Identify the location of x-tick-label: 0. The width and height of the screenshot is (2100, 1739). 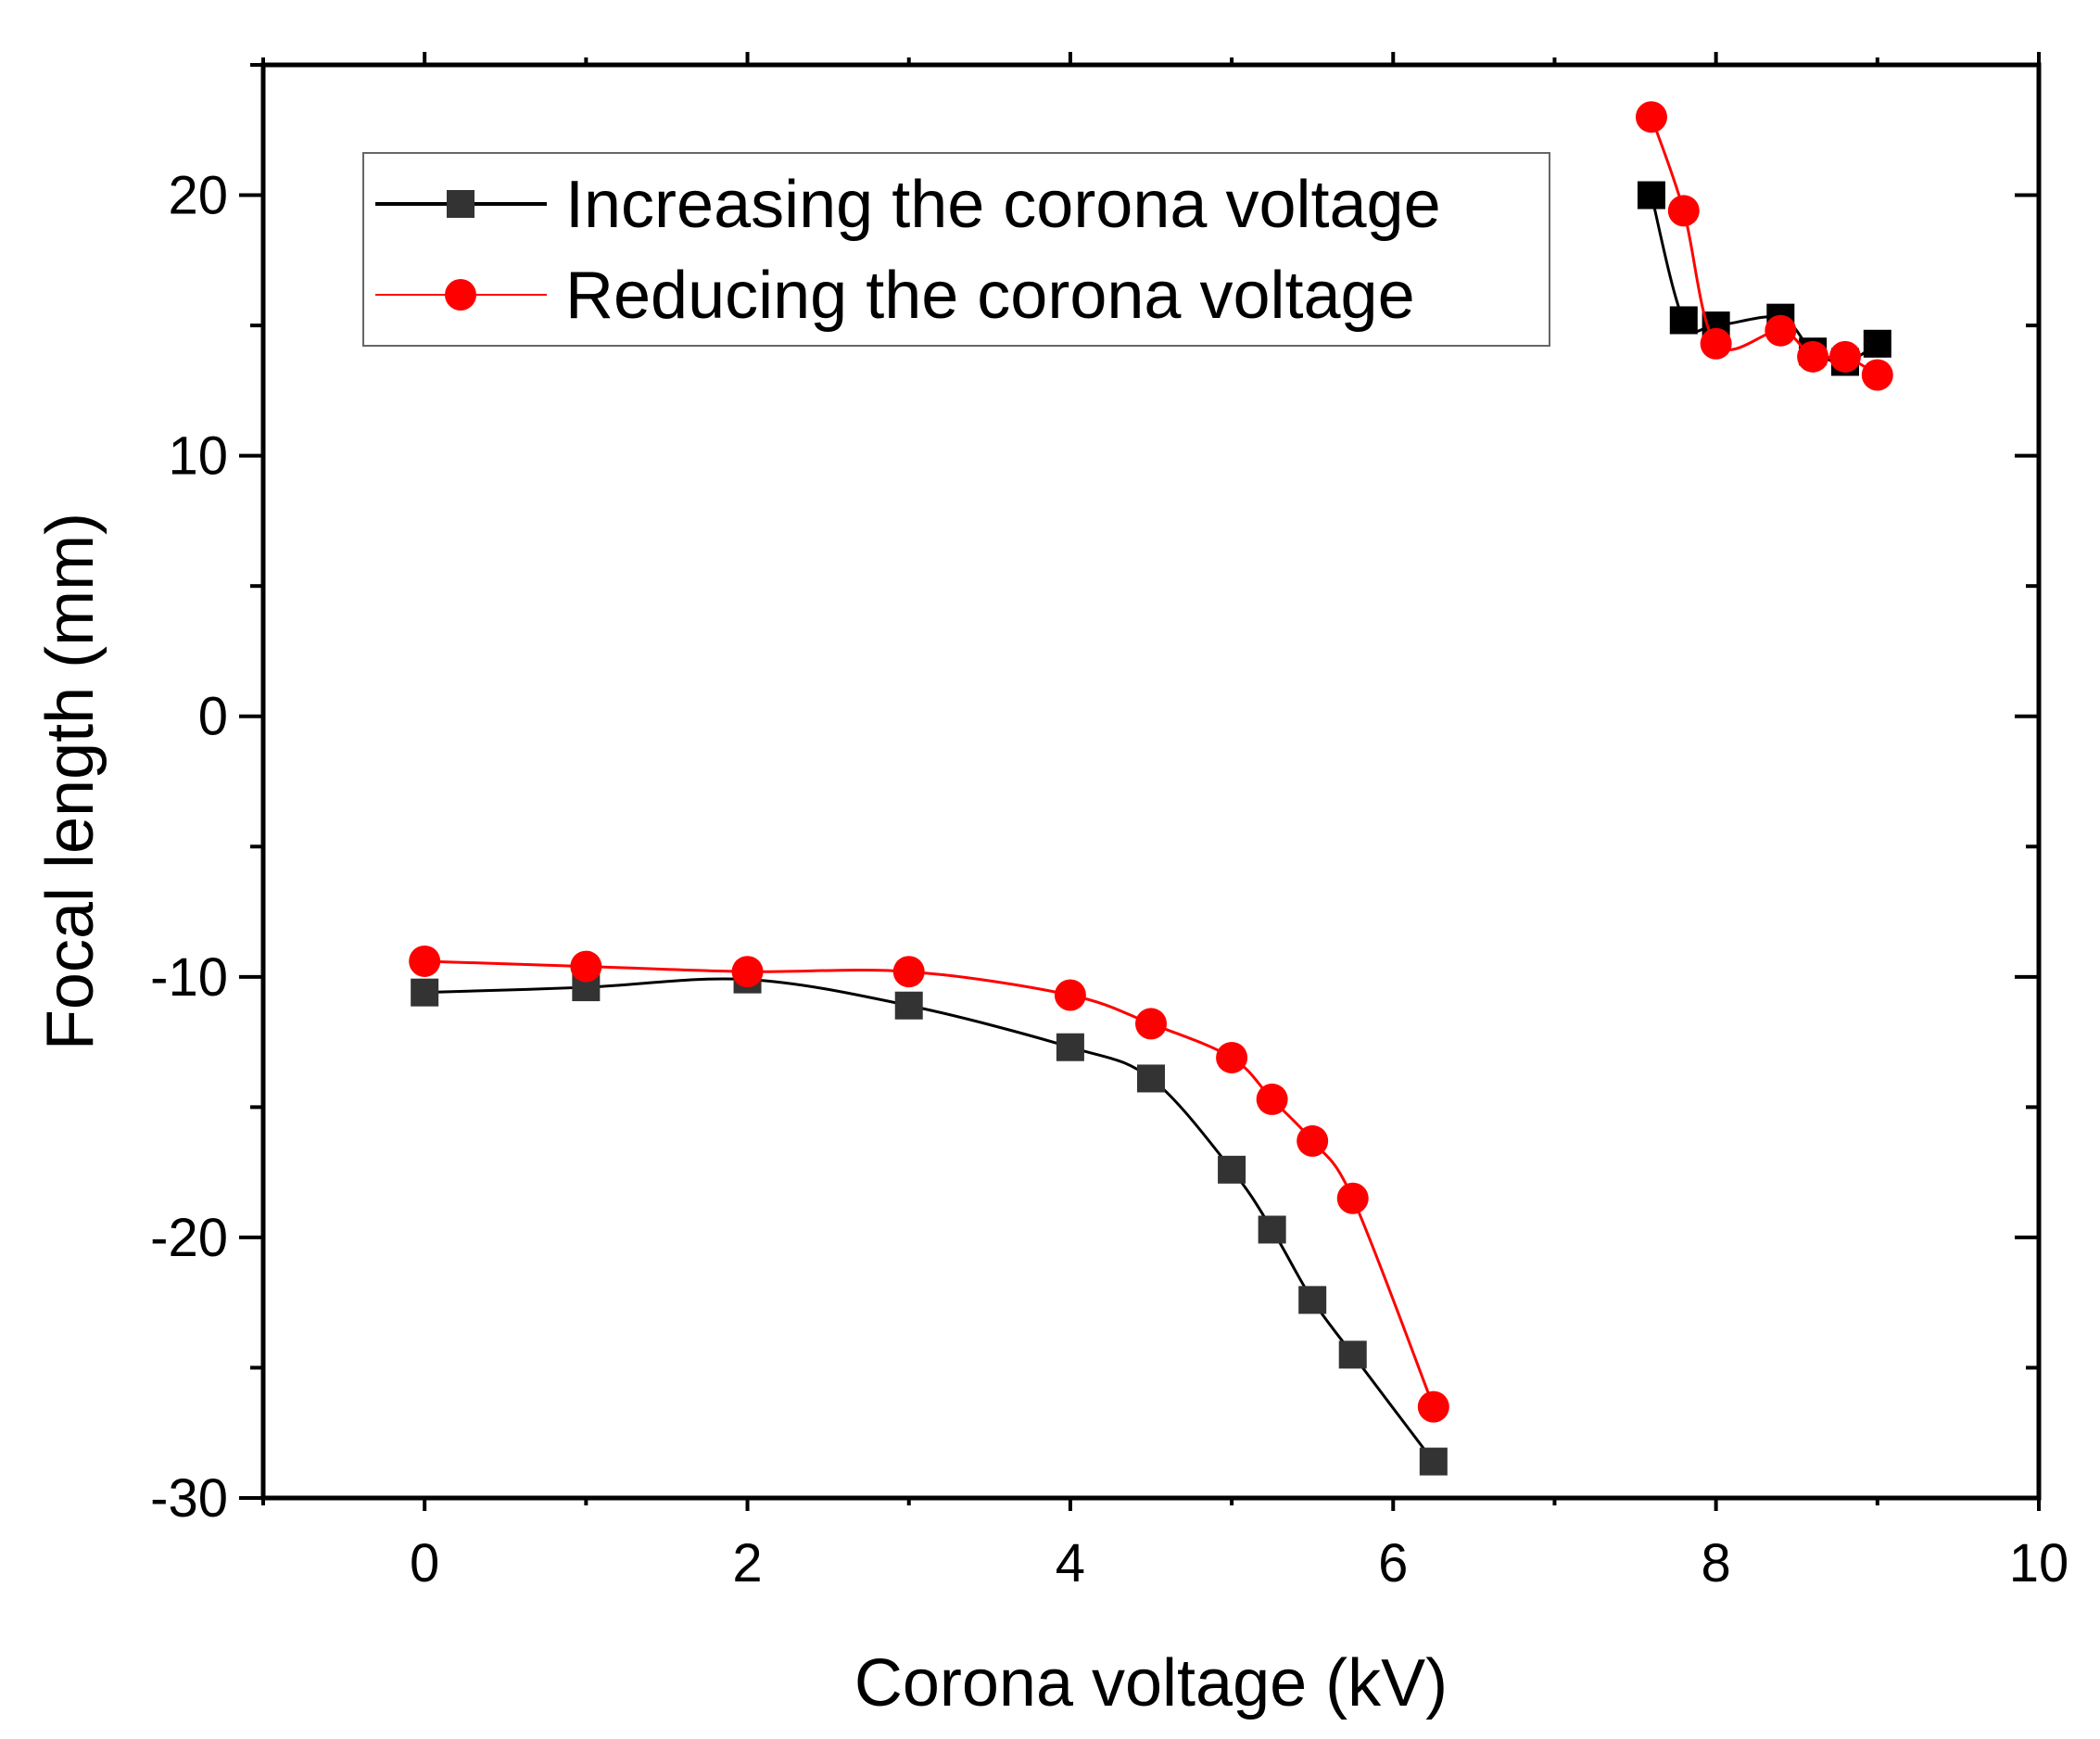
(424, 1563).